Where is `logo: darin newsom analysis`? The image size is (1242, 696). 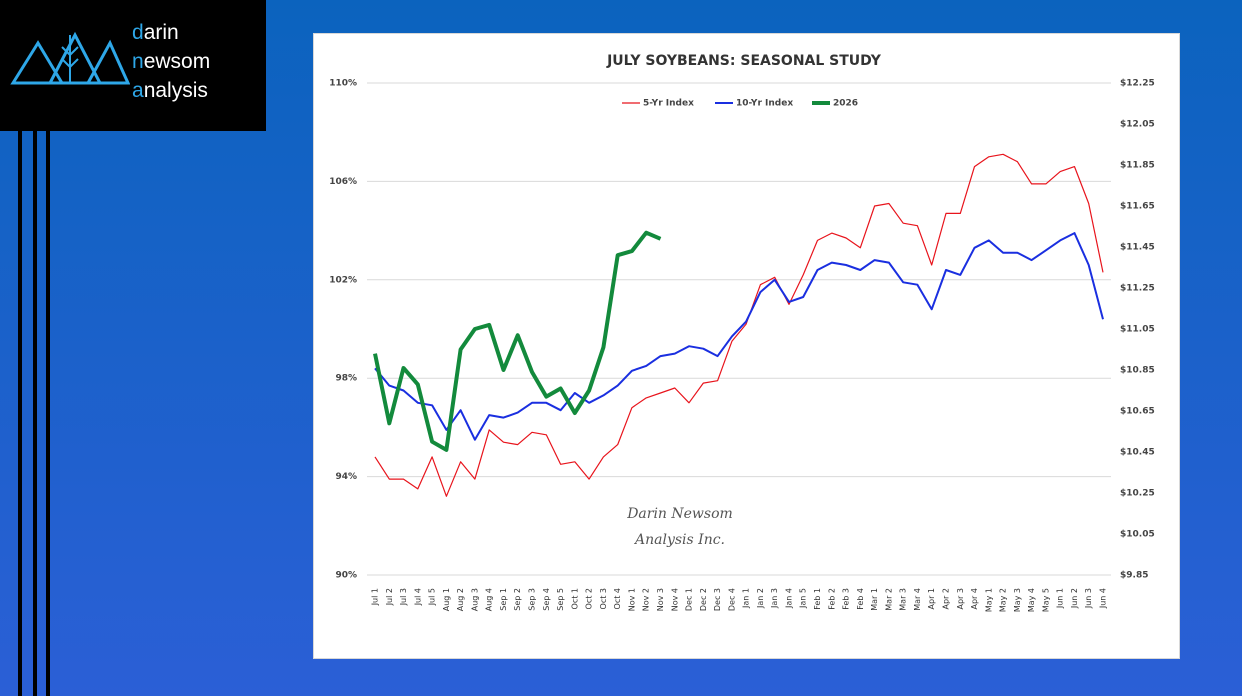
logo: darin newsom analysis is located at coordinates (133, 65).